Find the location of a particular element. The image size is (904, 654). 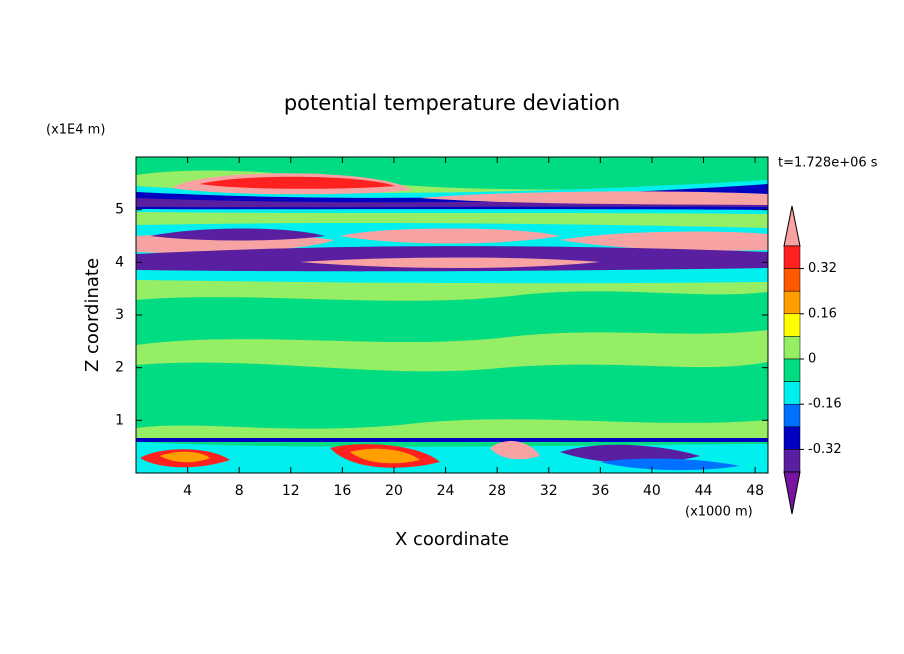

x-tick-label: 16 is located at coordinates (342, 491).